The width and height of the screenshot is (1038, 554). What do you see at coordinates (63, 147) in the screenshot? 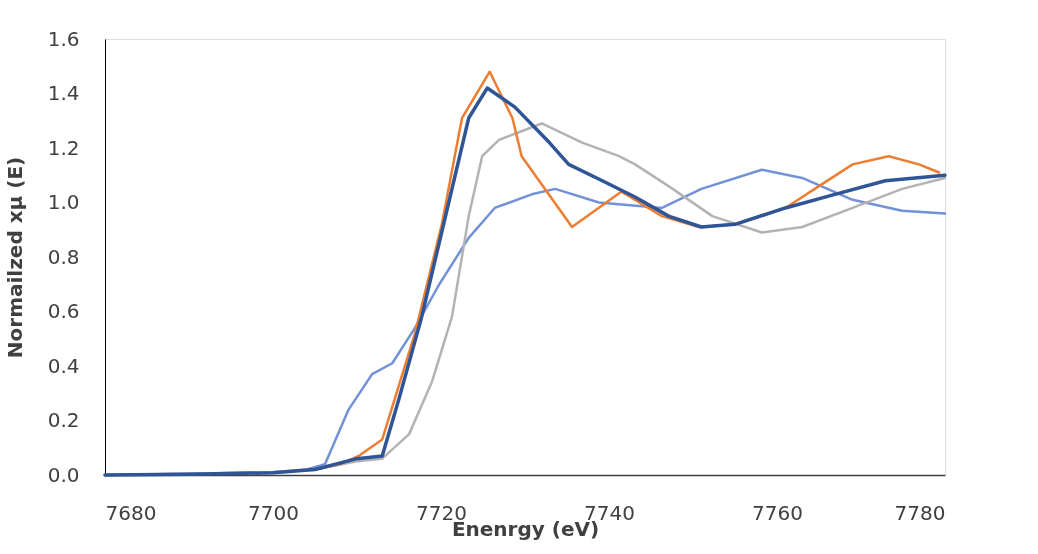
I see `y-tick-label: 1.2` at bounding box center [63, 147].